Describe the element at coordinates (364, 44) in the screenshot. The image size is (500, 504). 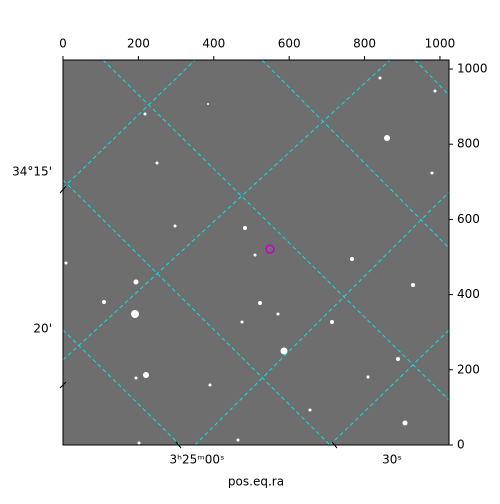
I see `x-tick-label: 800` at that location.